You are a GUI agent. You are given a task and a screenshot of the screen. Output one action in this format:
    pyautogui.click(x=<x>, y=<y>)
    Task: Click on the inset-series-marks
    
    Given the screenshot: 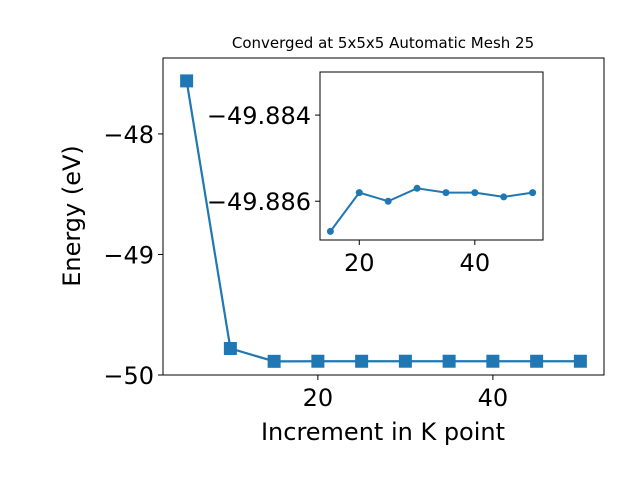 What is the action you would take?
    pyautogui.click(x=431, y=209)
    